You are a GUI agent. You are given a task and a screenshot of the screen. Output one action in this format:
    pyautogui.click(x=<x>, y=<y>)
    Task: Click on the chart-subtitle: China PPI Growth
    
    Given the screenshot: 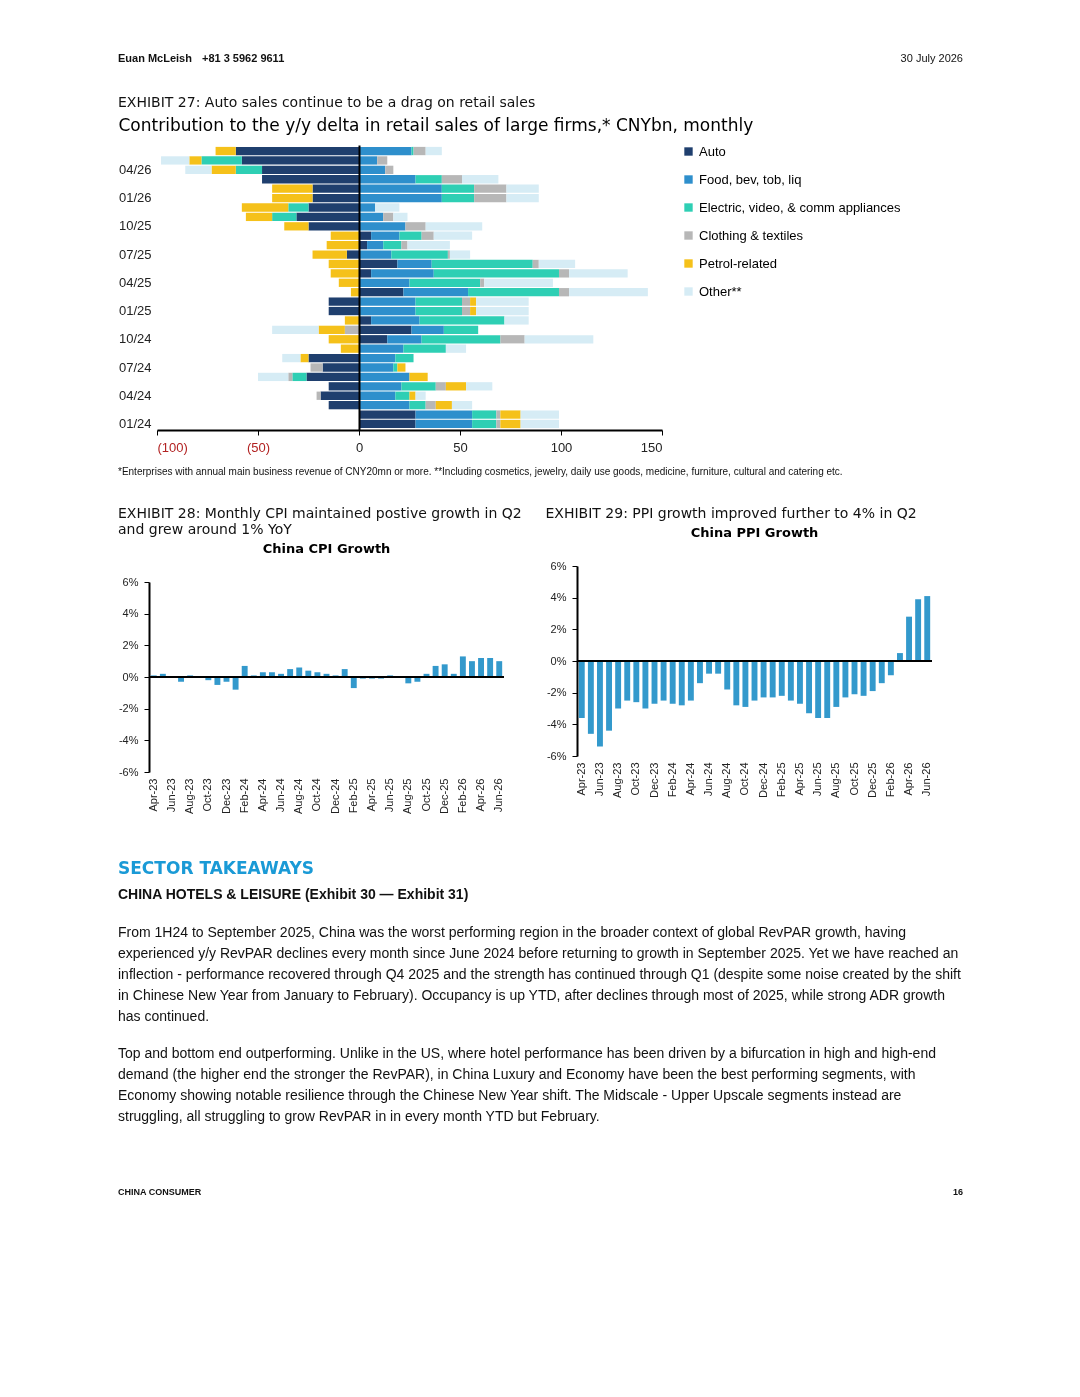 What is the action you would take?
    pyautogui.click(x=754, y=532)
    